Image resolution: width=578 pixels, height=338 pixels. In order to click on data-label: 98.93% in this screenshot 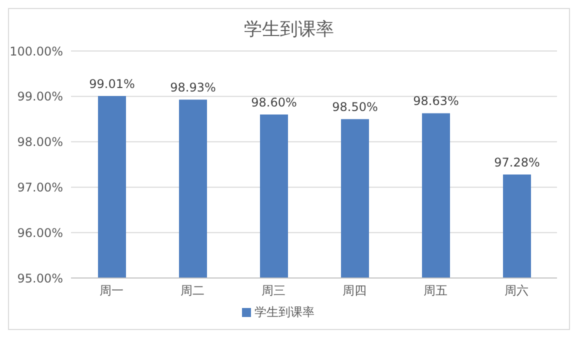, I will do `click(193, 87)`.